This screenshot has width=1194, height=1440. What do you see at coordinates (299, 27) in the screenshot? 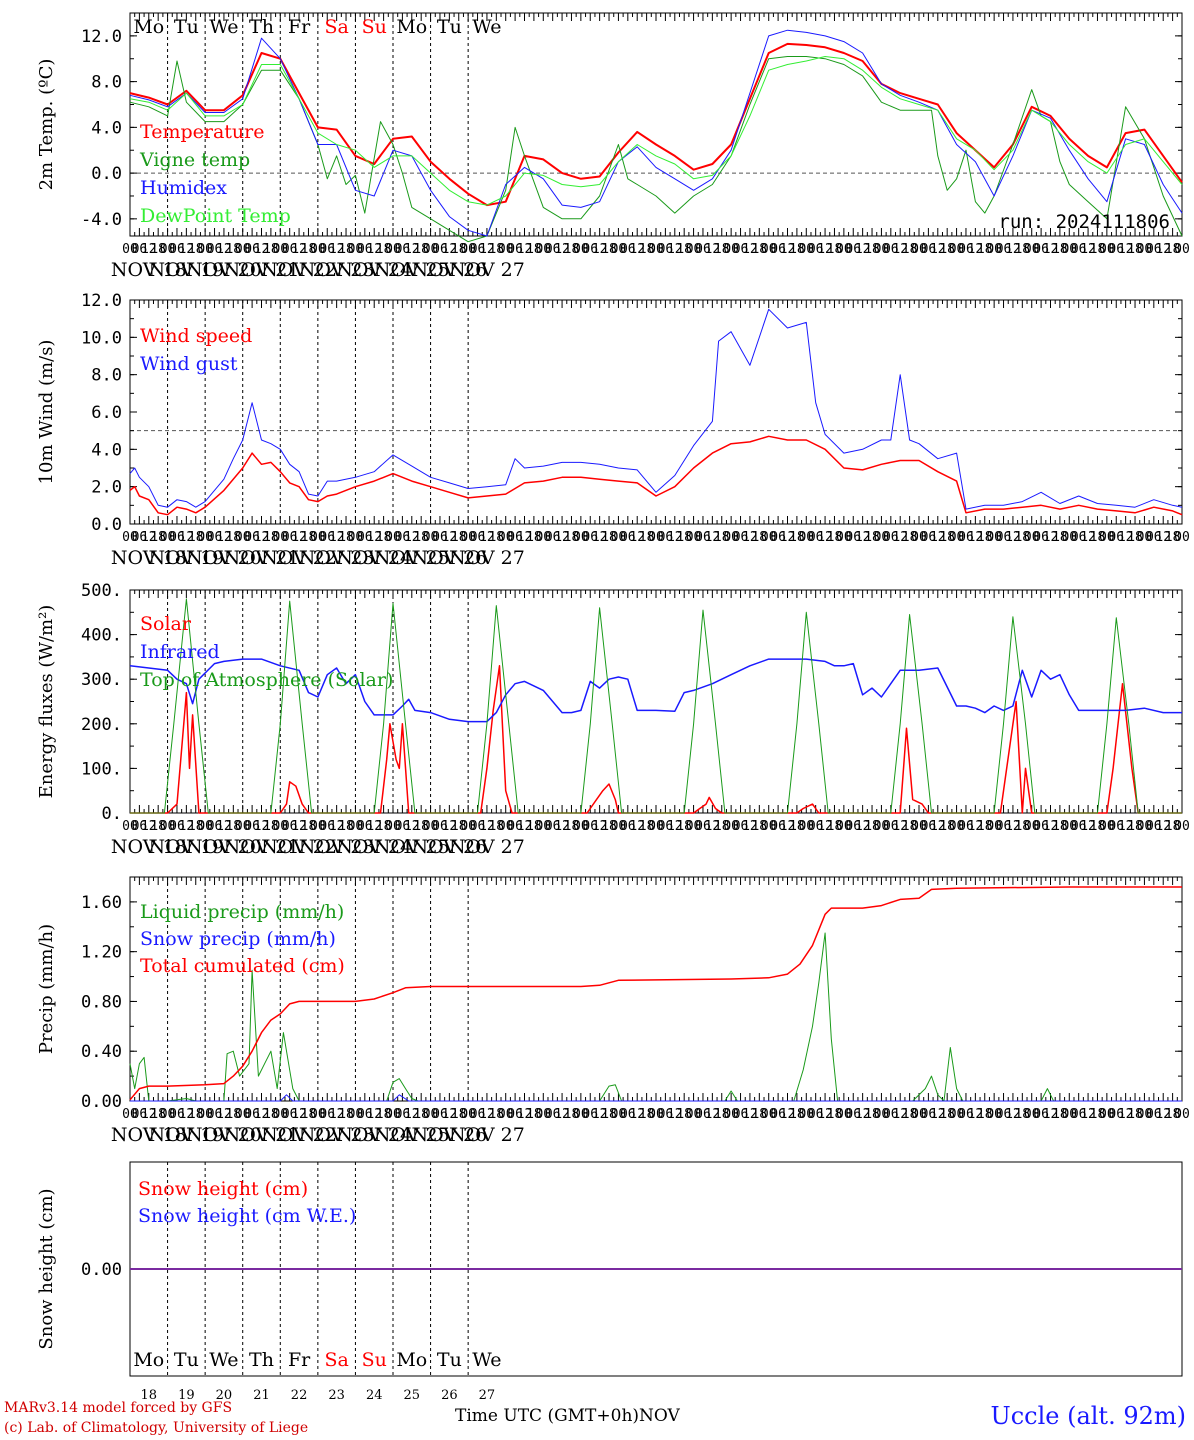
I see `weekday-label-top: Fr` at bounding box center [299, 27].